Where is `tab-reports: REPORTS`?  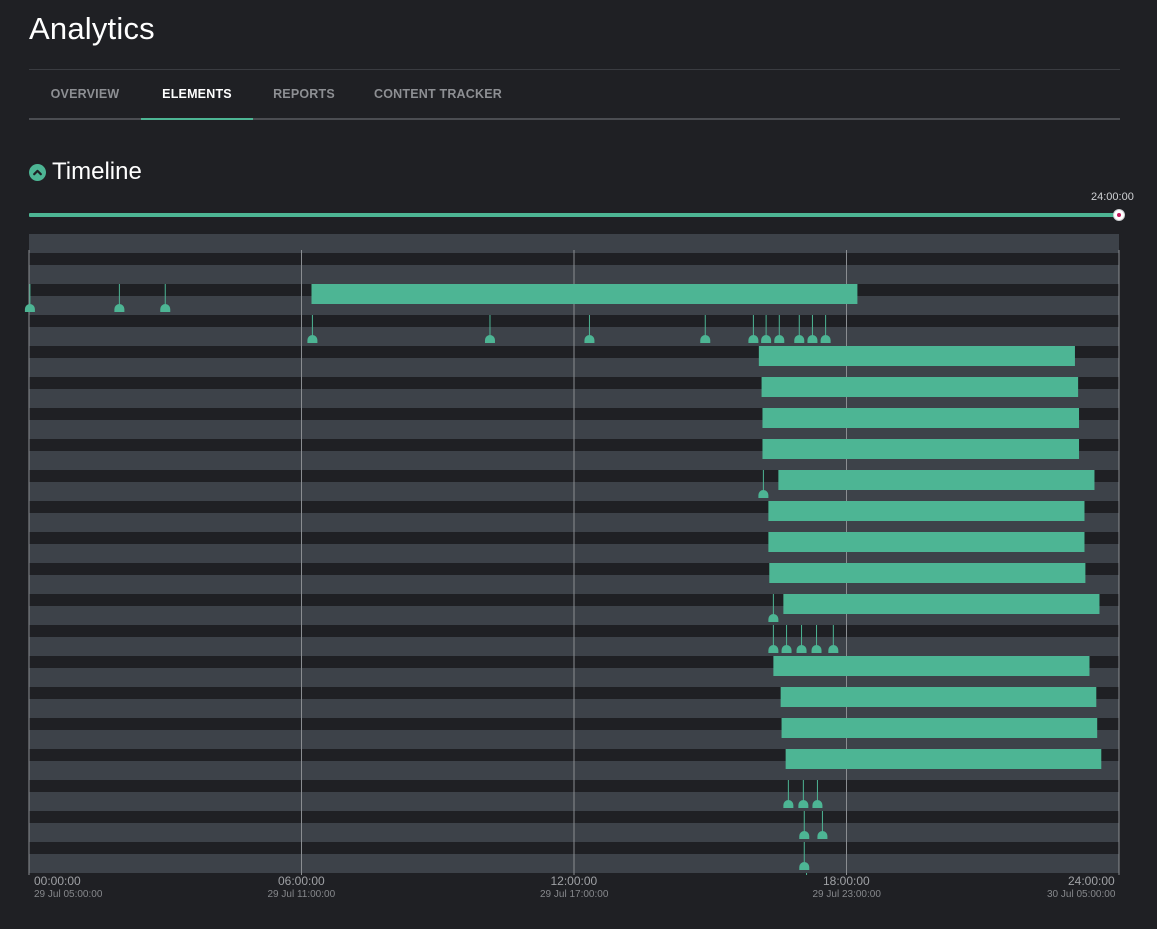 tab-reports: REPORTS is located at coordinates (304, 94).